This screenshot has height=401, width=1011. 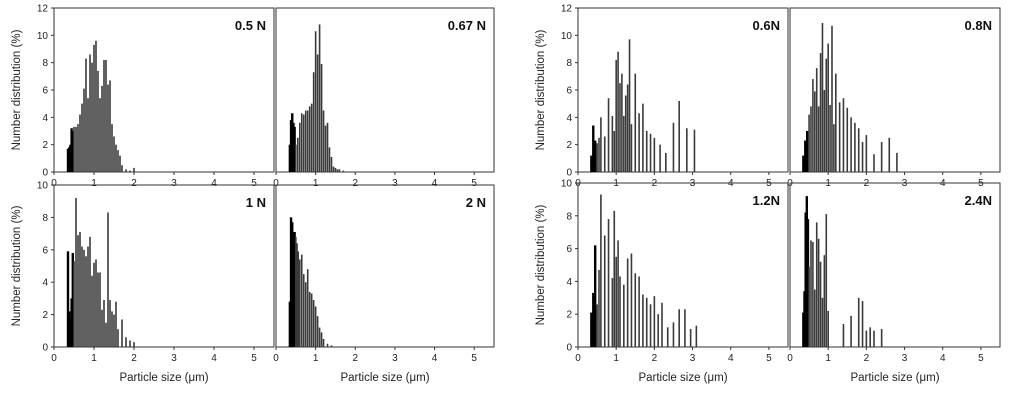 What do you see at coordinates (467, 25) in the screenshot?
I see `panel-label: 0.67 N` at bounding box center [467, 25].